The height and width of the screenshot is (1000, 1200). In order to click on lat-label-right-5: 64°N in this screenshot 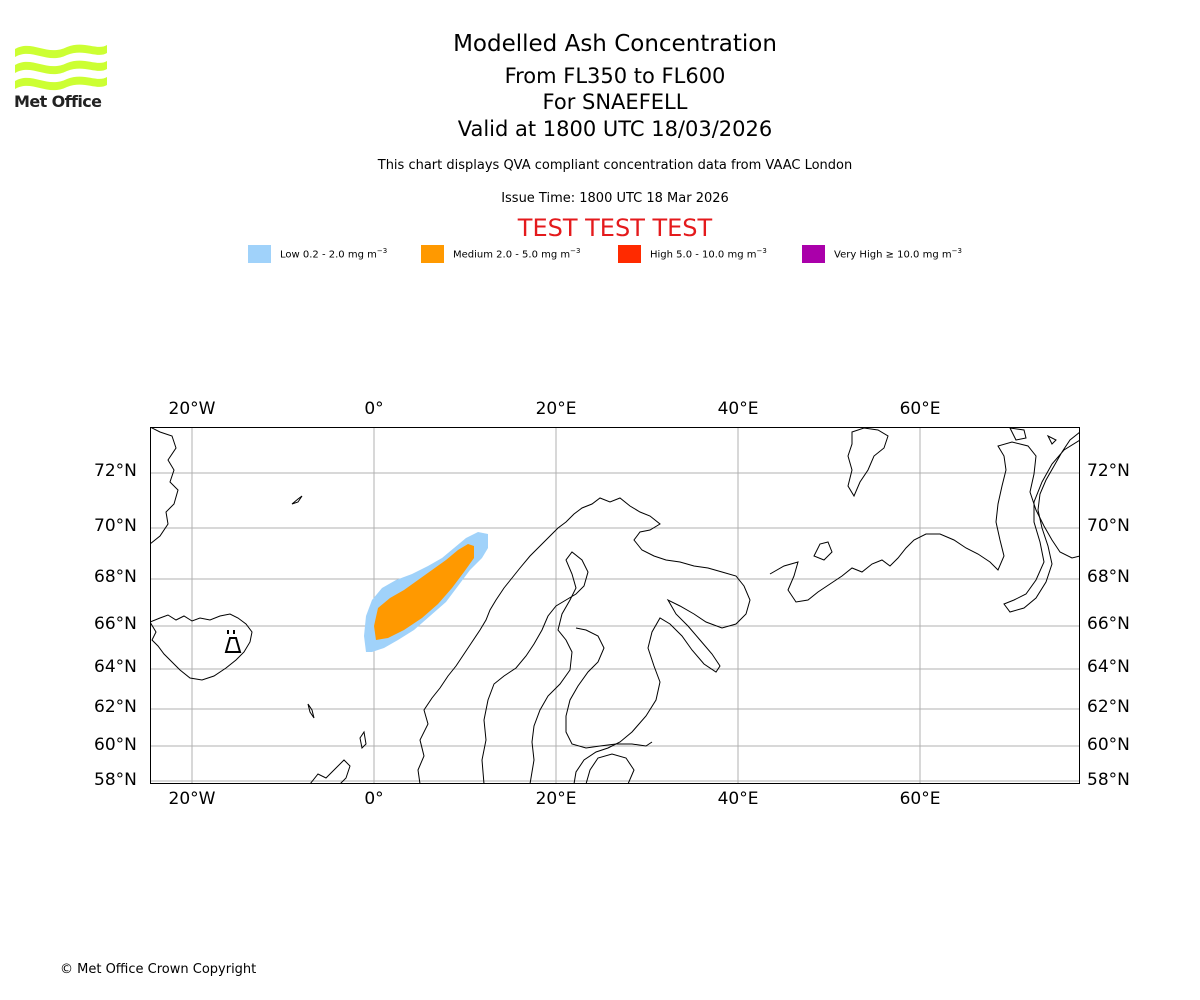, I will do `click(1108, 667)`.